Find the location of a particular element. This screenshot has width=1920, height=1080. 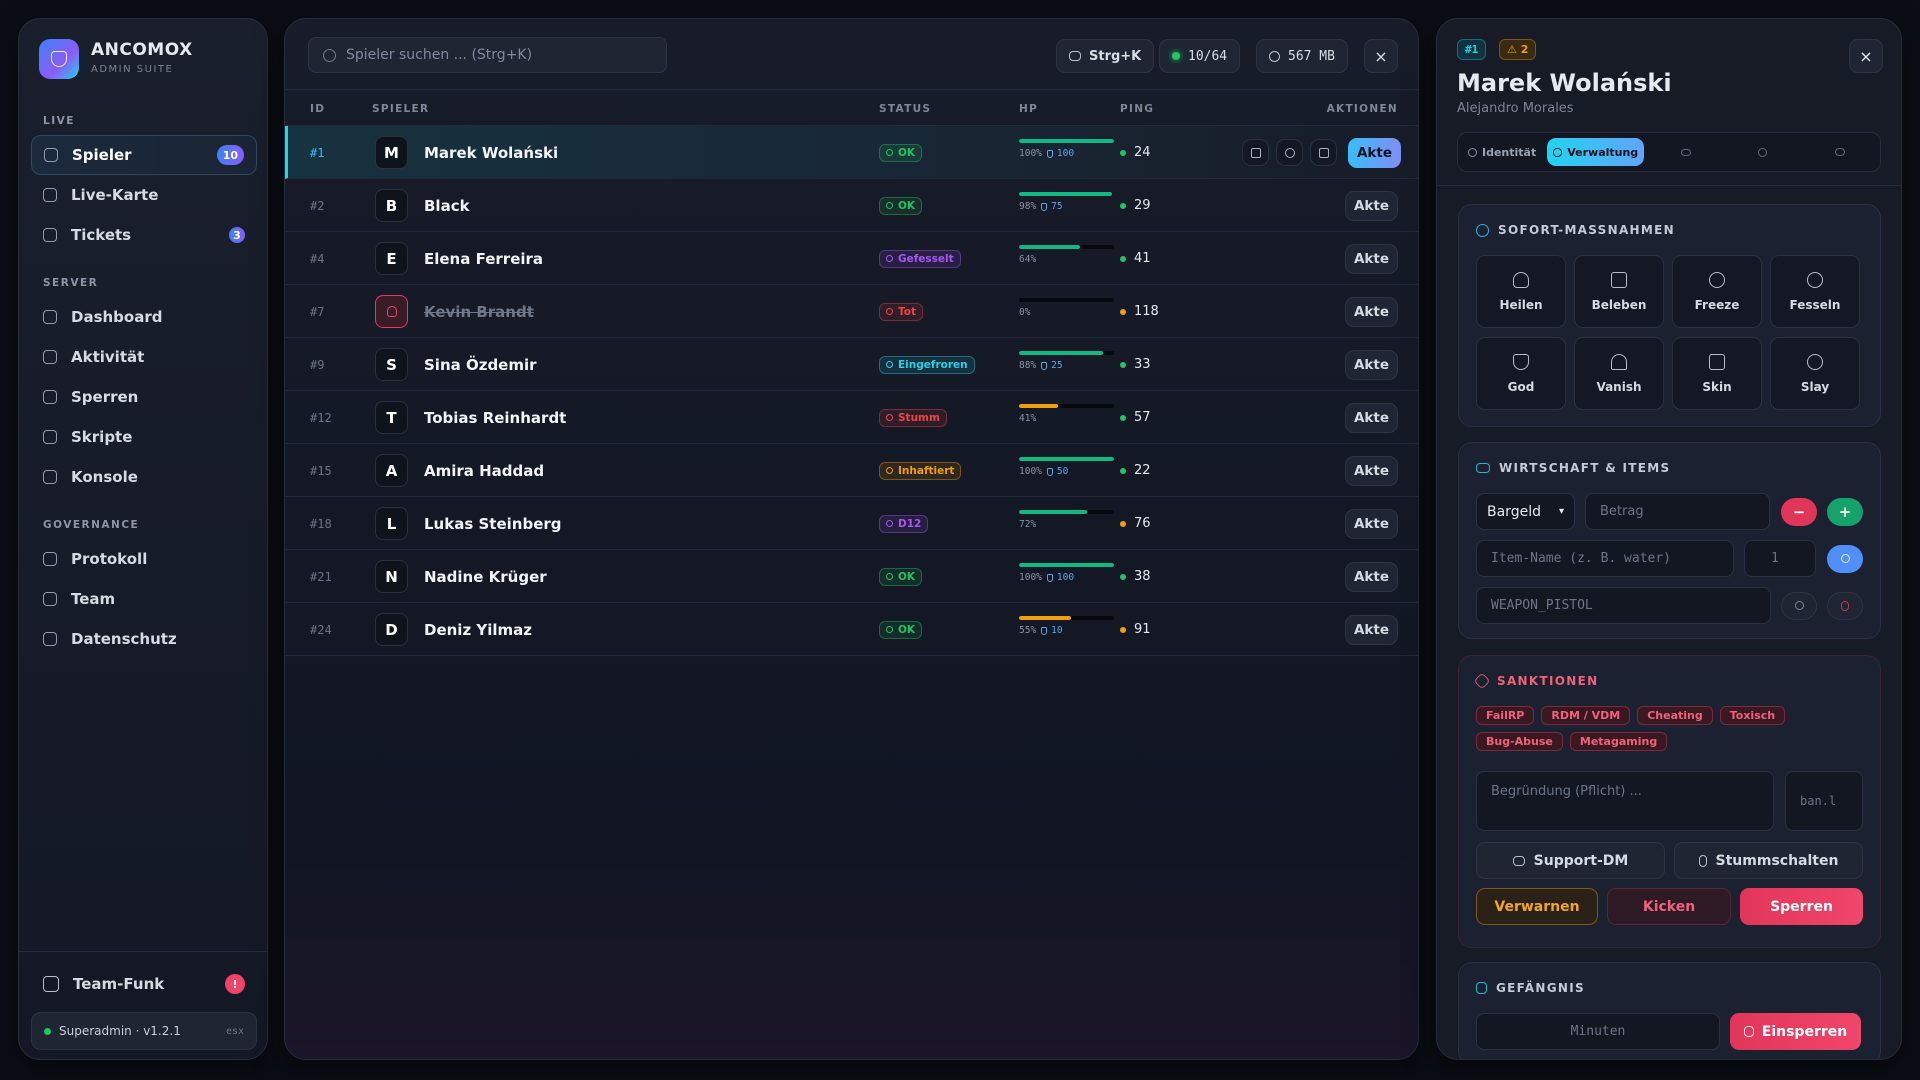

reason-tag: Metagaming is located at coordinates (1618, 741).